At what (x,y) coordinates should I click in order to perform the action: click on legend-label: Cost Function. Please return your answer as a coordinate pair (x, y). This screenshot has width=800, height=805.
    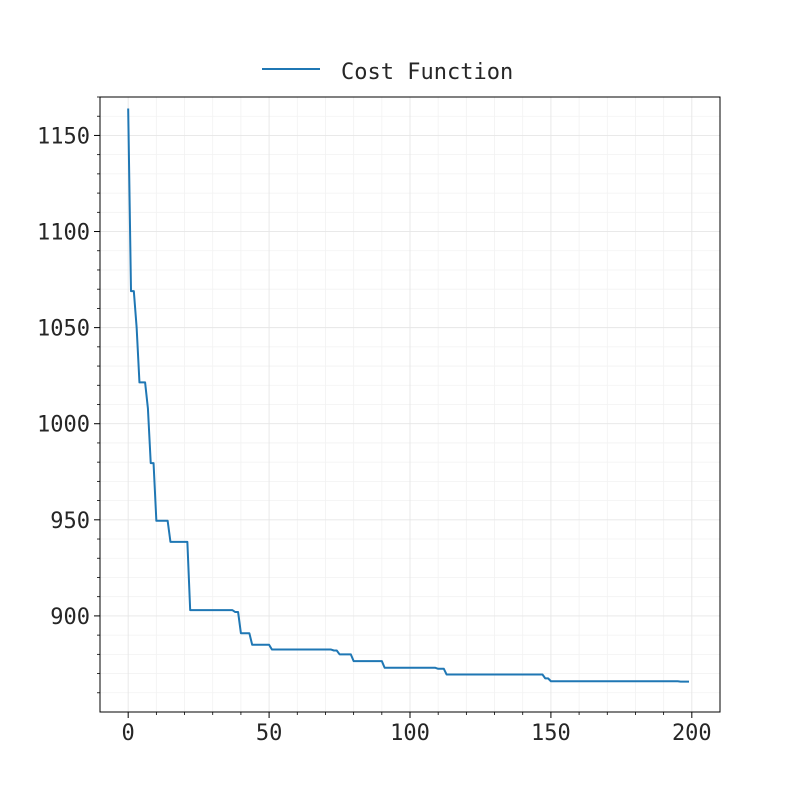
    Looking at the image, I should click on (427, 72).